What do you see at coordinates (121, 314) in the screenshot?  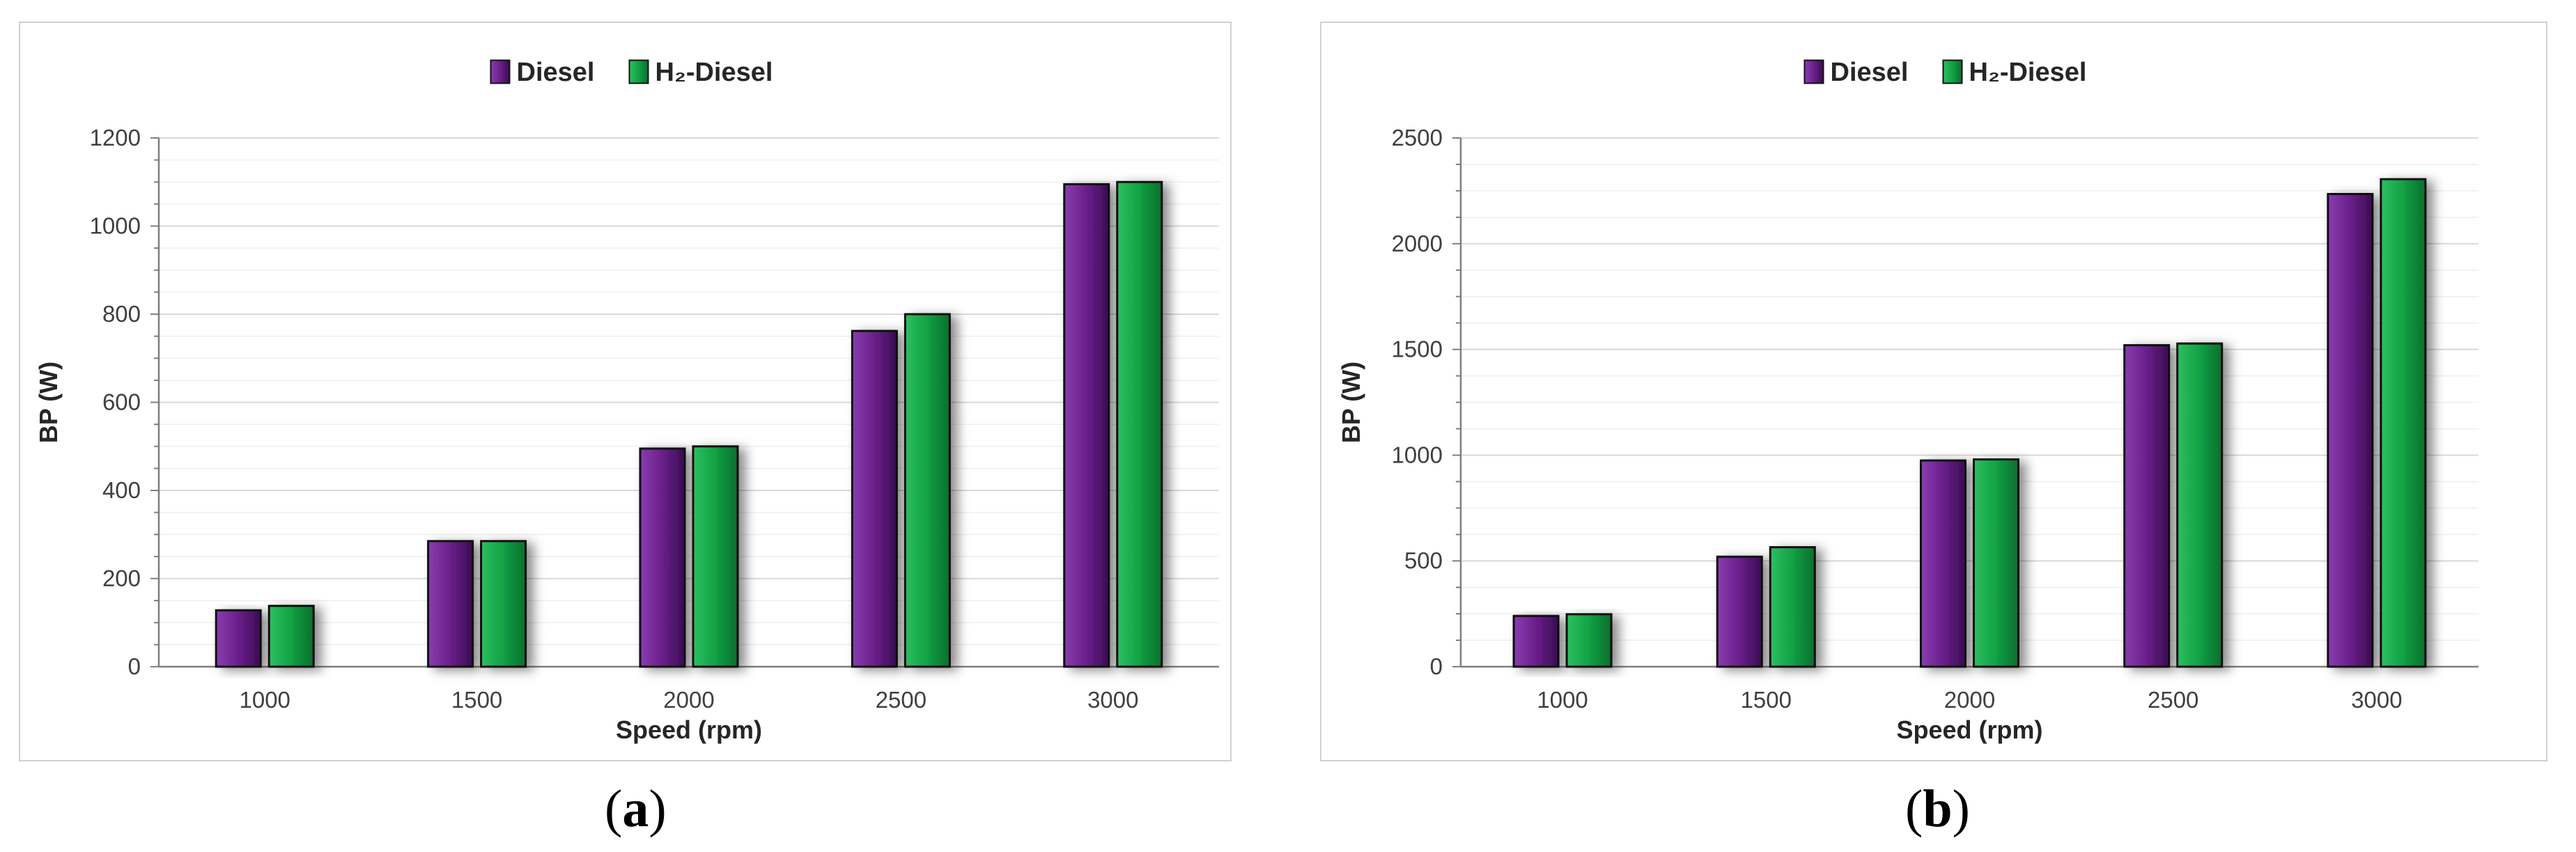 I see `y-tick-label: 800` at bounding box center [121, 314].